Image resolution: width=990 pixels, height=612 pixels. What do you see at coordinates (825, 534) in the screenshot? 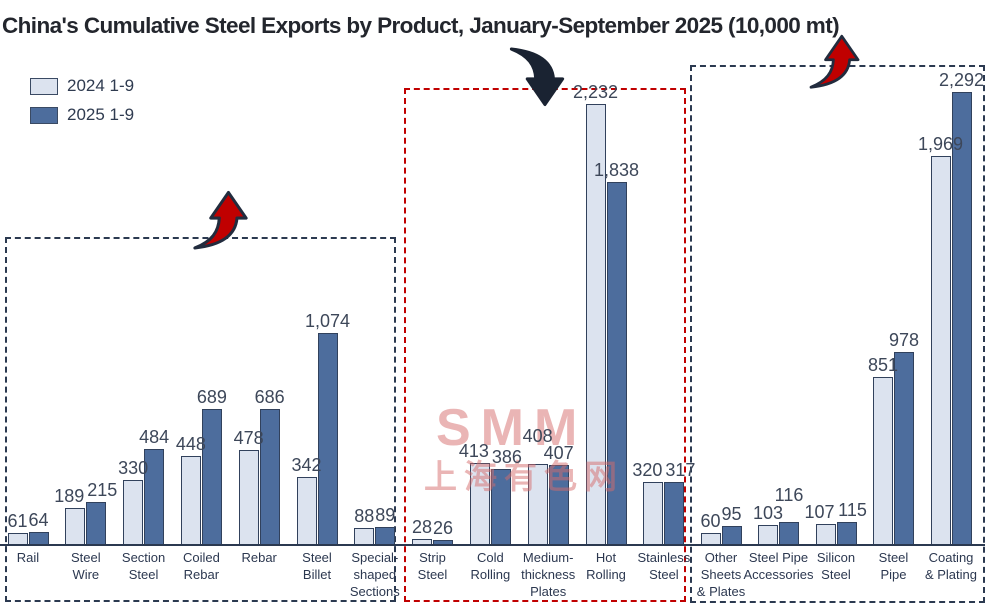
I see `bar-2024-silicon-steel` at bounding box center [825, 534].